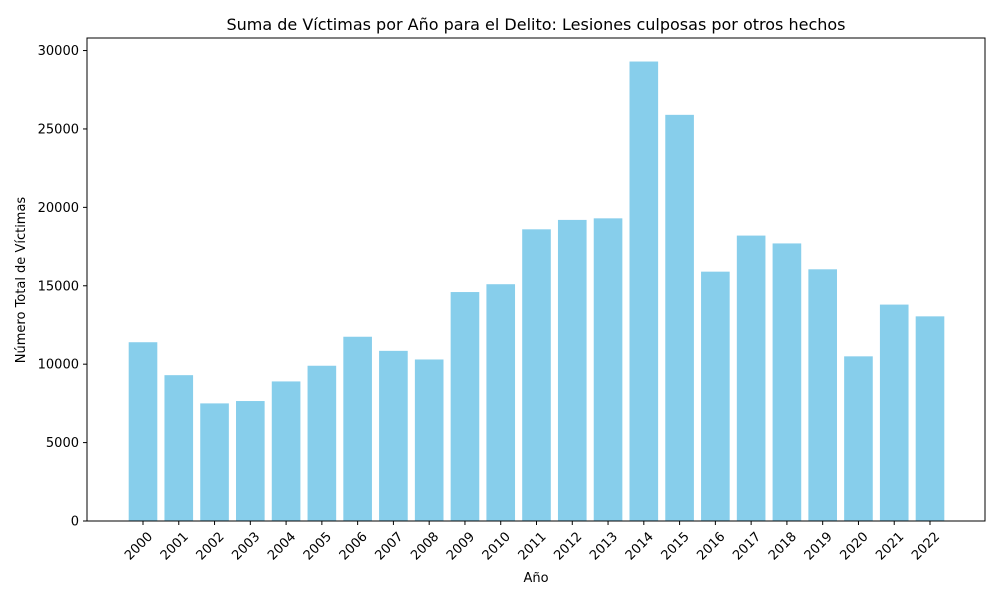  What do you see at coordinates (175, 546) in the screenshot?
I see `x-tick-label: 2001` at bounding box center [175, 546].